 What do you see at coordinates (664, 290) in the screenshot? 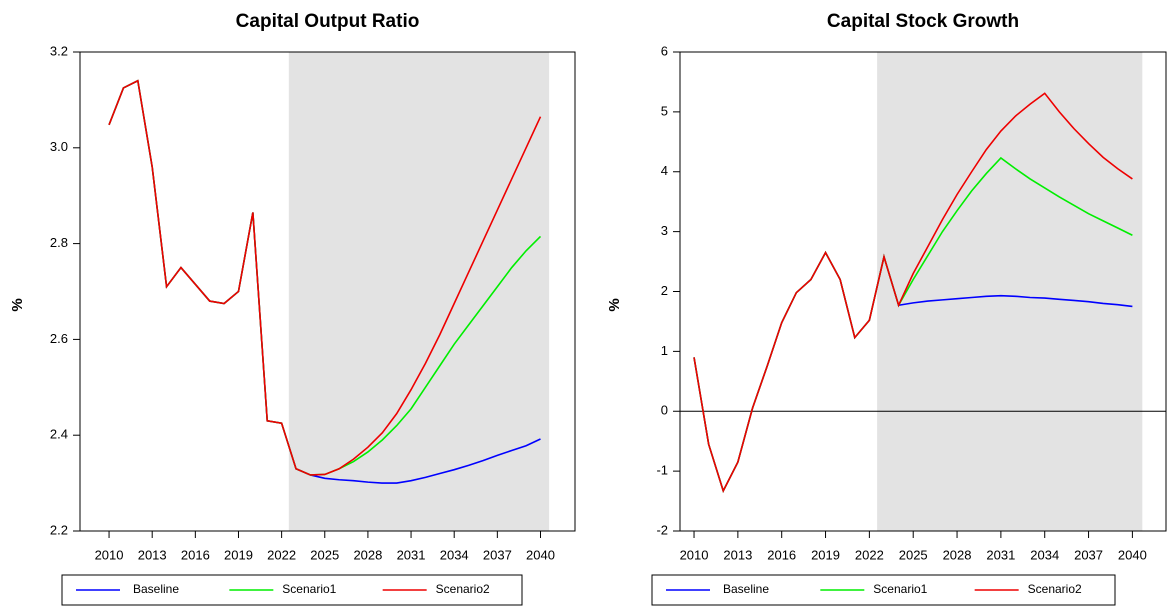
I see `y-tick-label: 2` at bounding box center [664, 290].